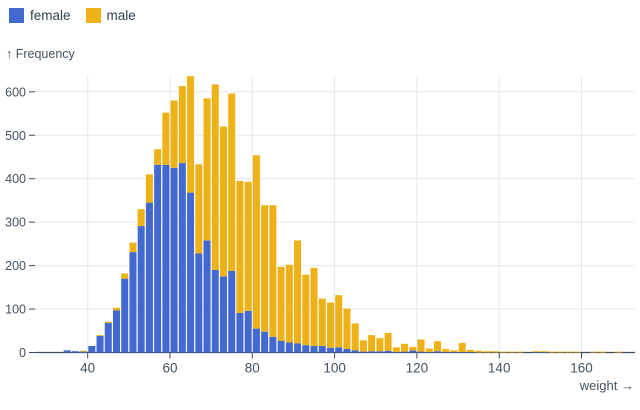  Describe the element at coordinates (87, 368) in the screenshot. I see `x-tick-label: 40` at that location.